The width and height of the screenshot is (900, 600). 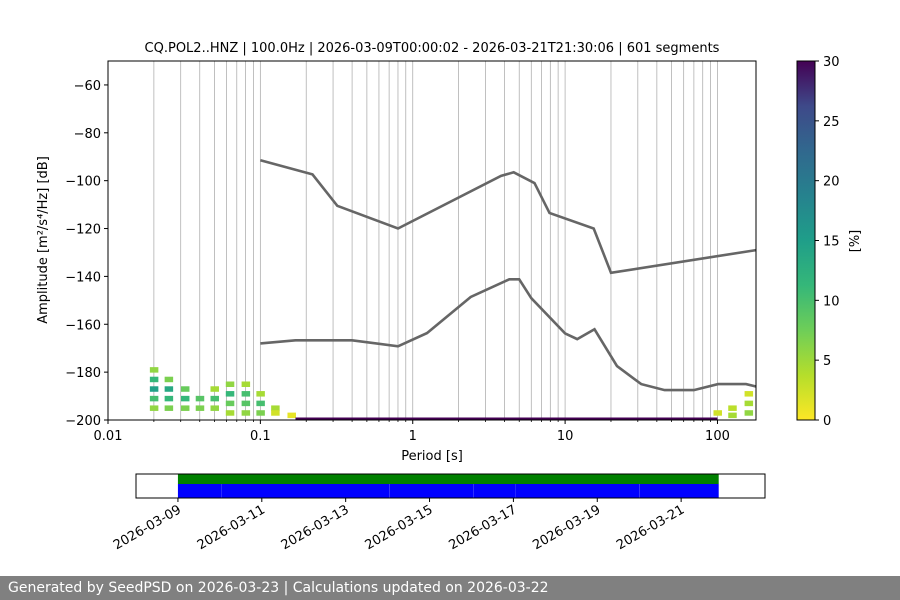 I want to click on low-noise-model-line, so click(x=508, y=334).